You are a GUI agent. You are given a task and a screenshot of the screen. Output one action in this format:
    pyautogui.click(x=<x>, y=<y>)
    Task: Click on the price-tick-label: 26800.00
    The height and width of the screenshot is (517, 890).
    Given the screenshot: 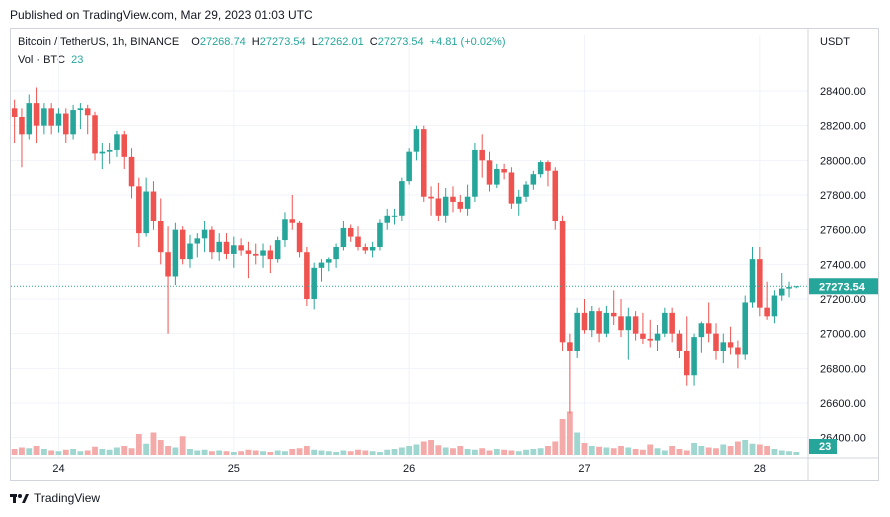 What is the action you would take?
    pyautogui.click(x=843, y=369)
    